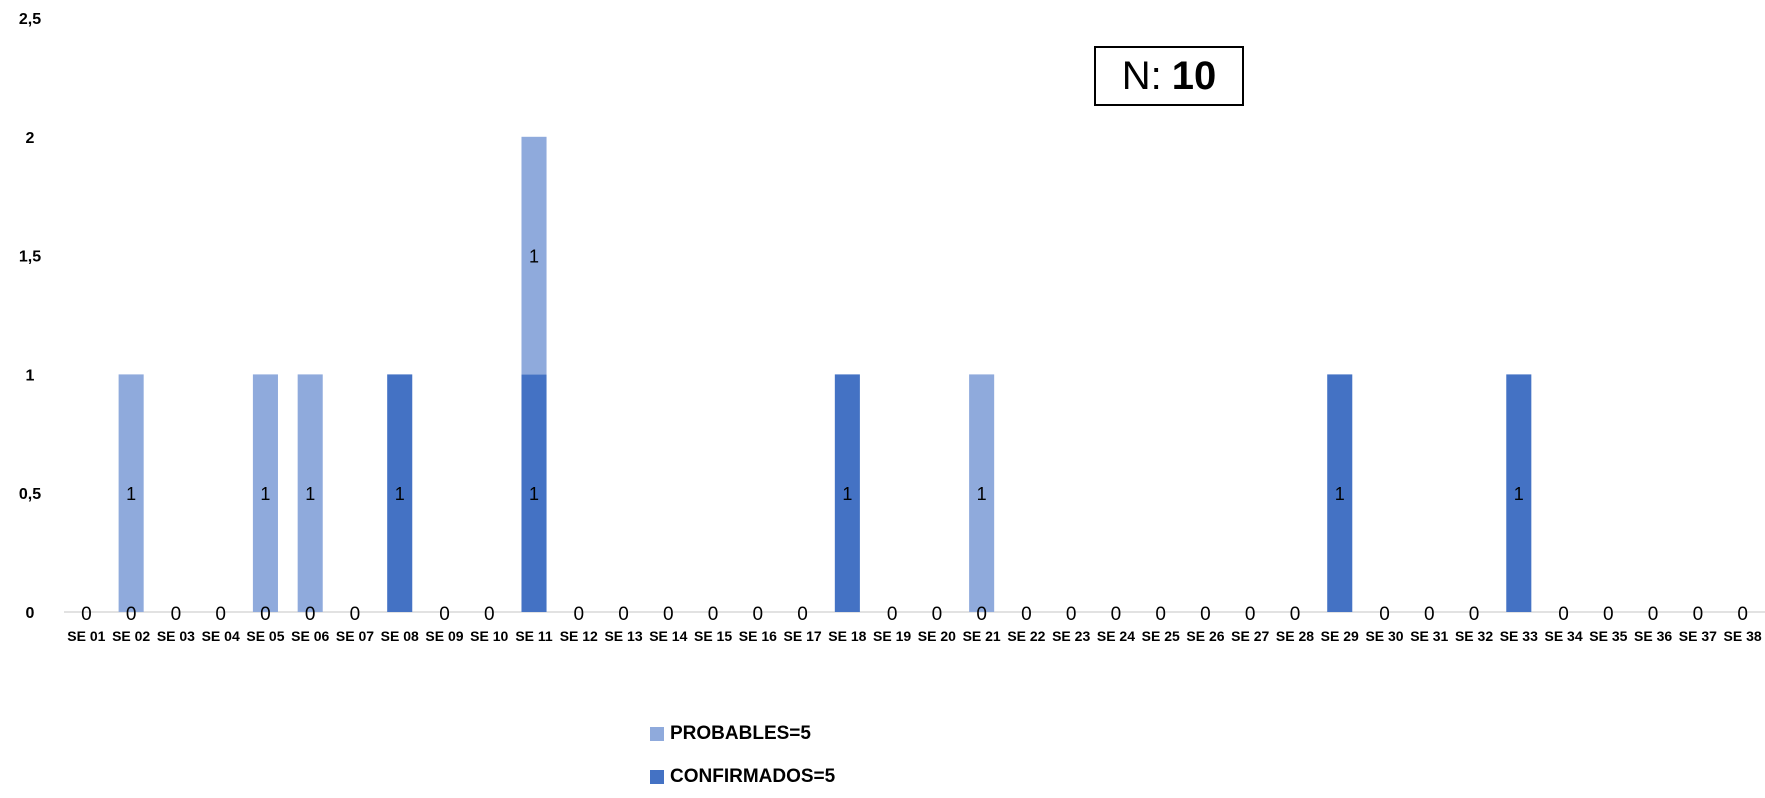  What do you see at coordinates (1026, 636) in the screenshot?
I see `x-tick-label: SE 22` at bounding box center [1026, 636].